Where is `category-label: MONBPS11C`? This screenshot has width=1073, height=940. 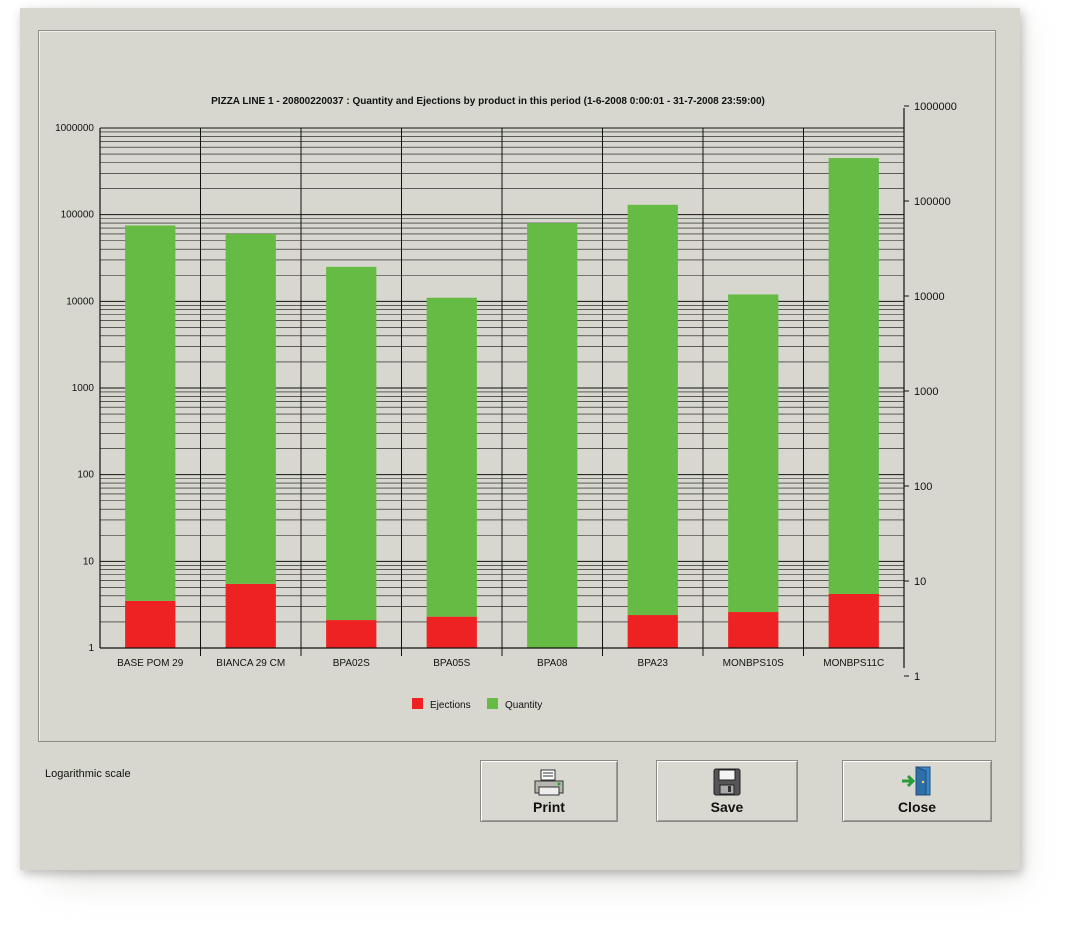 category-label: MONBPS11C is located at coordinates (853, 663).